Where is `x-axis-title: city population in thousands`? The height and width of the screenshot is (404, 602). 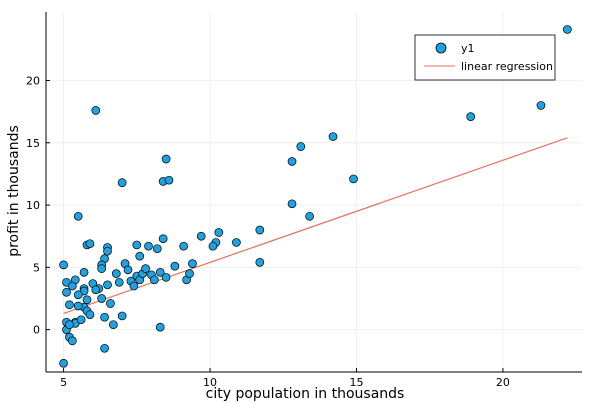
x-axis-title: city population in thousands is located at coordinates (305, 394).